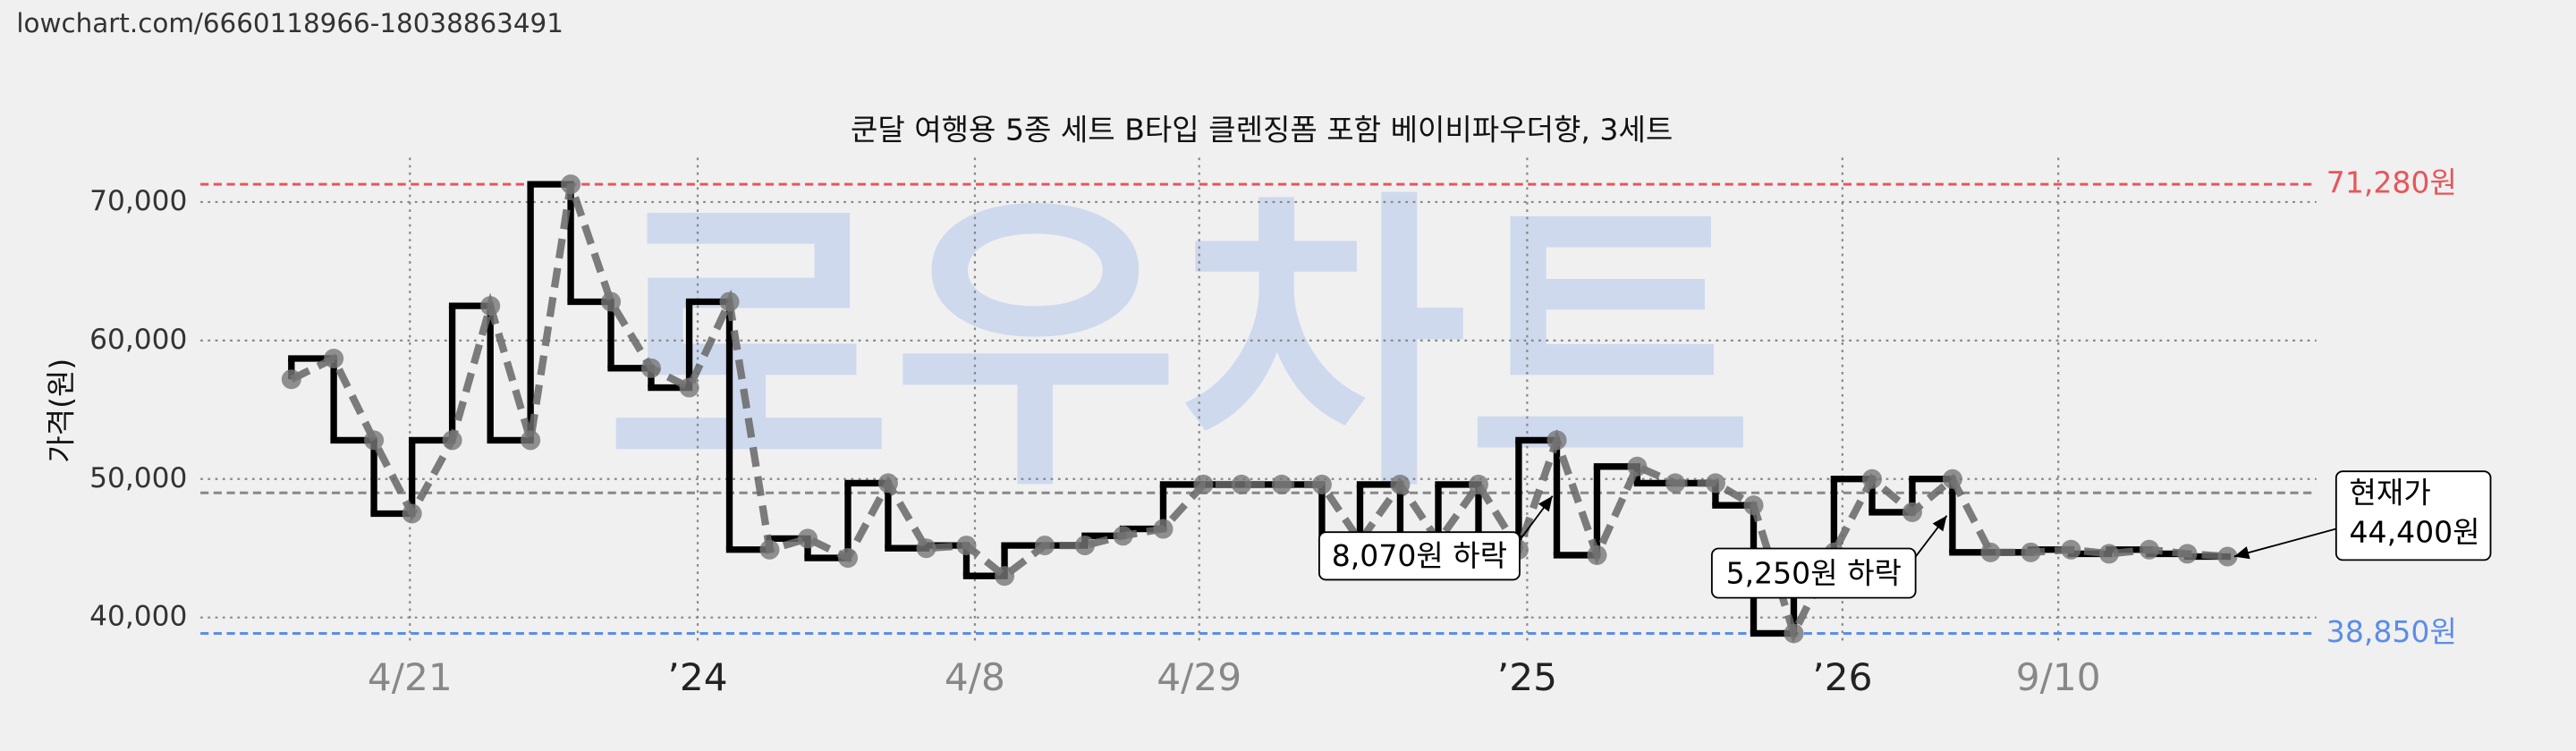 The width and height of the screenshot is (2576, 751). I want to click on y-tick-label: 70,000, so click(138, 201).